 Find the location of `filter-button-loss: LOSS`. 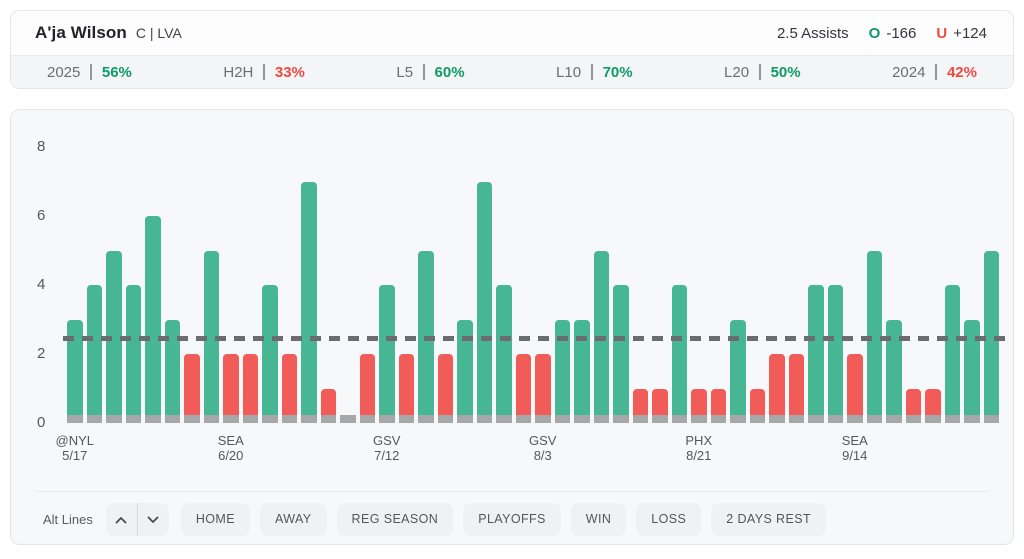

filter-button-loss: LOSS is located at coordinates (669, 519).